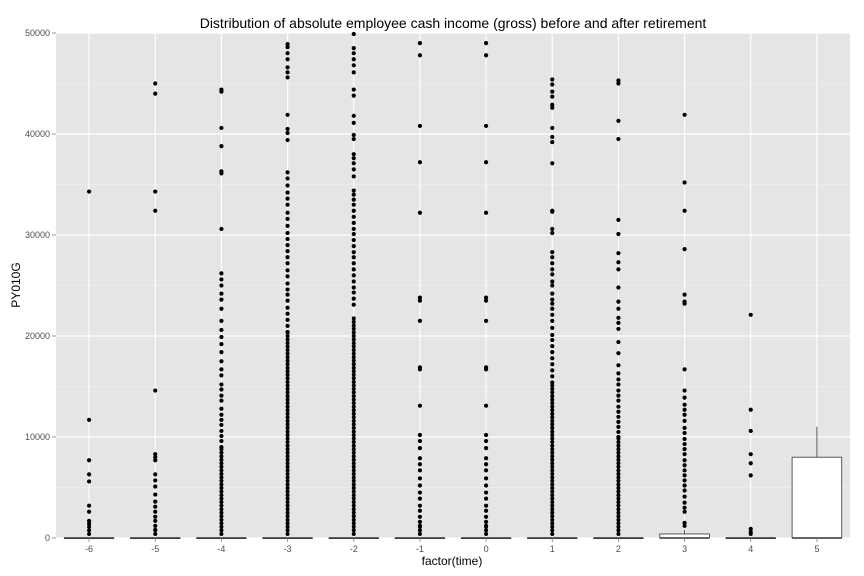 The width and height of the screenshot is (864, 576). Describe the element at coordinates (37, 134) in the screenshot. I see `y-tick-label: 40000` at that location.